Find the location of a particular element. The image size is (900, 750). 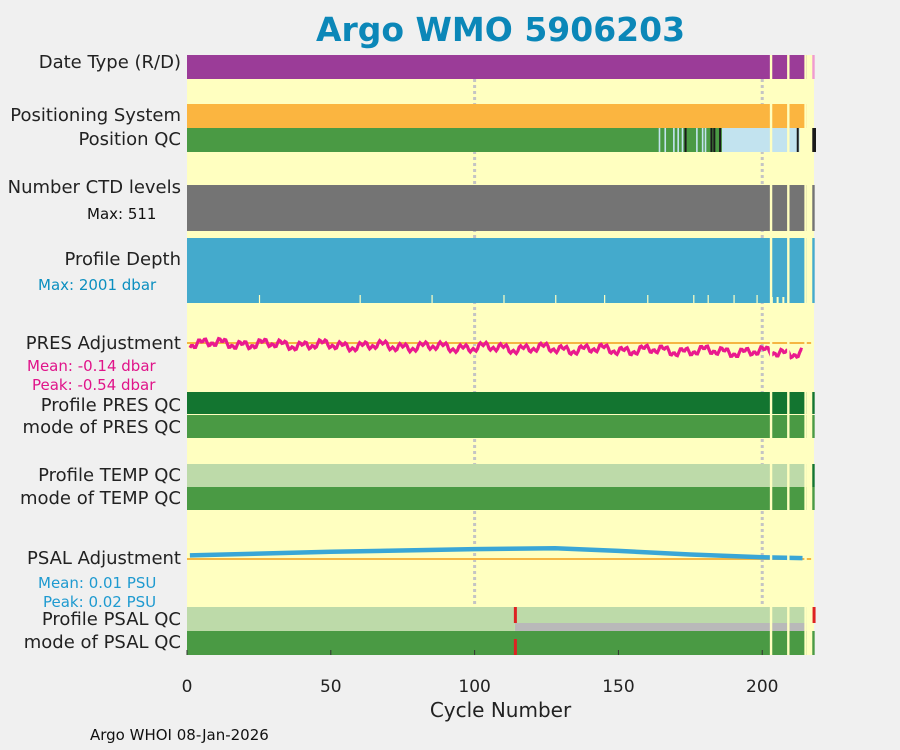

bar-position-qc-light is located at coordinates (760, 140).